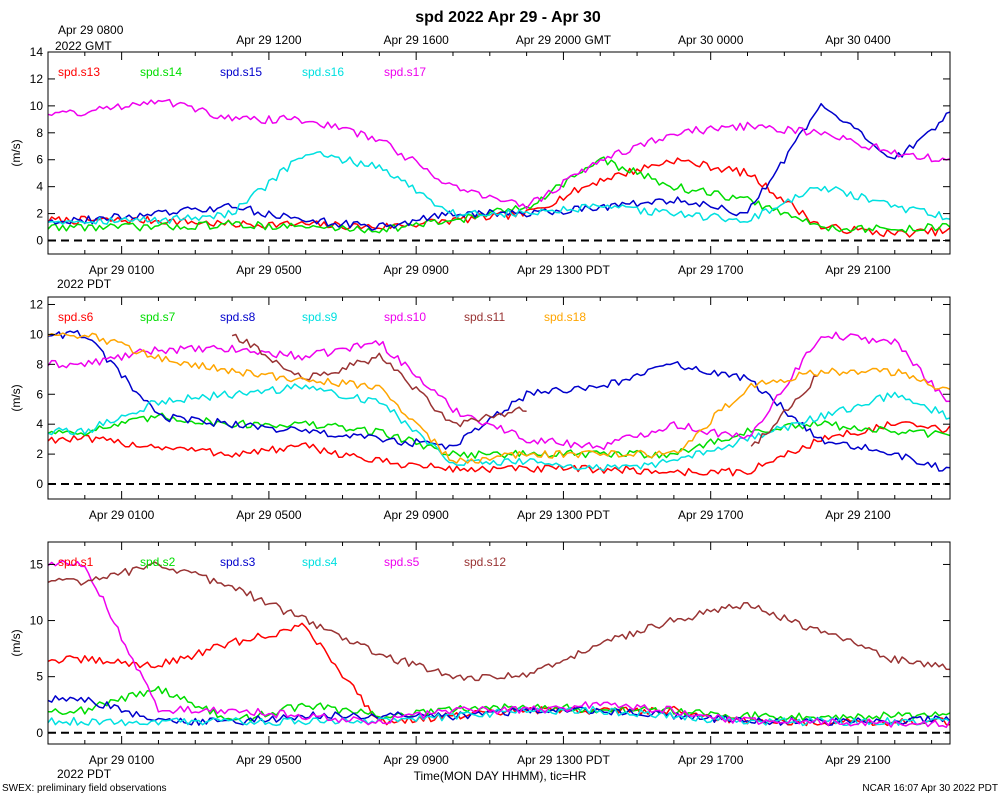 This screenshot has width=1000, height=800. What do you see at coordinates (402, 562) in the screenshot?
I see `legend-spd-s5: spd.s5` at bounding box center [402, 562].